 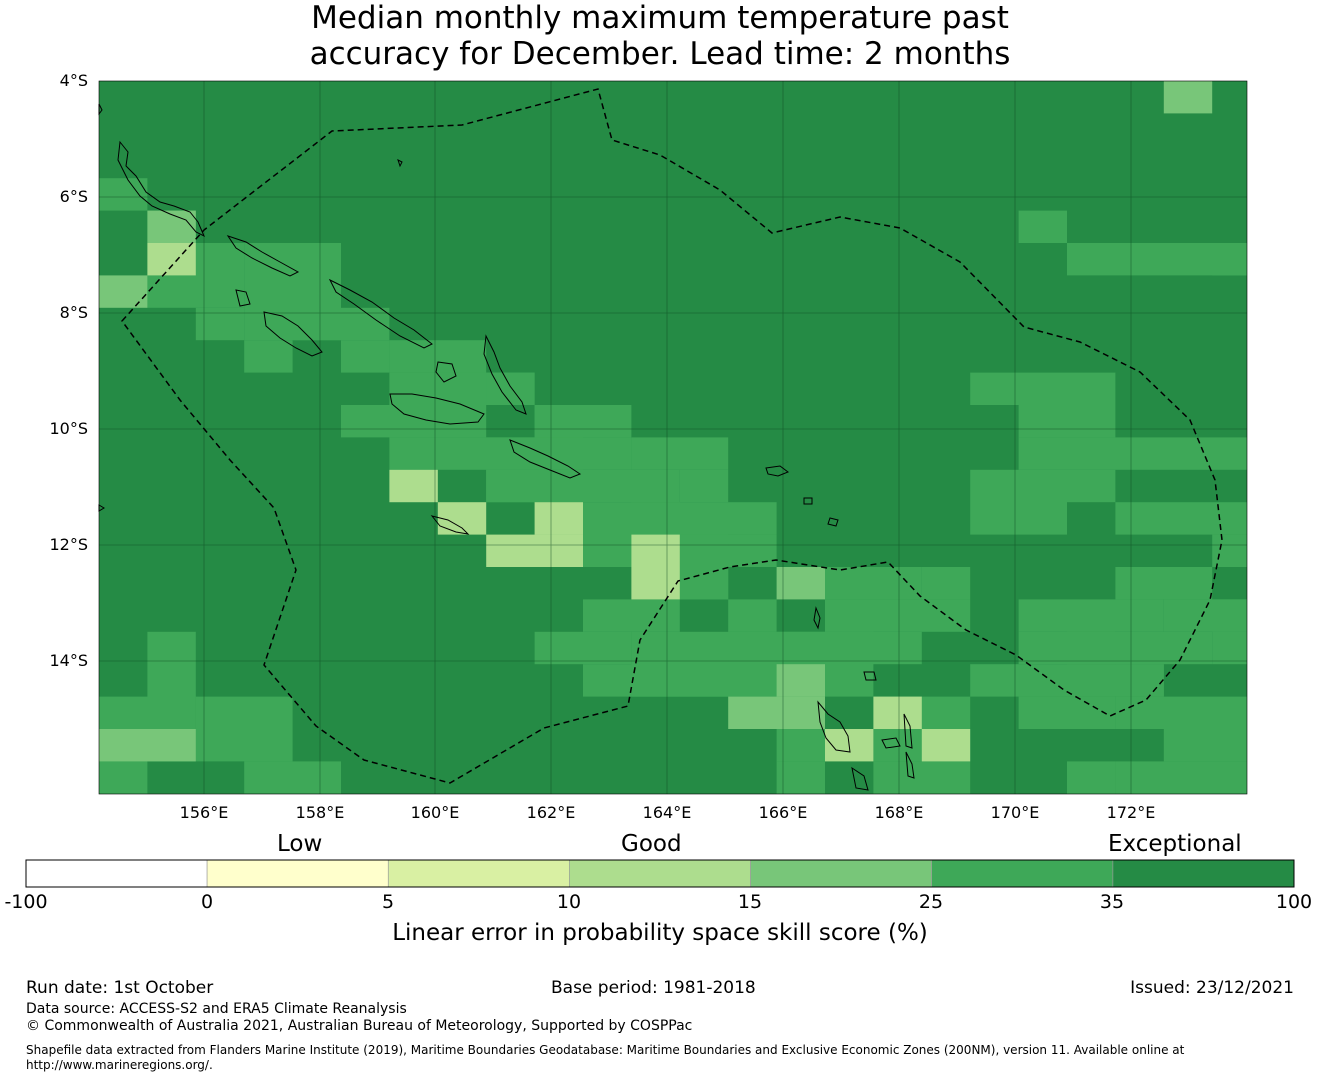 What do you see at coordinates (243, 298) in the screenshot?
I see `island-vella-lavella` at bounding box center [243, 298].